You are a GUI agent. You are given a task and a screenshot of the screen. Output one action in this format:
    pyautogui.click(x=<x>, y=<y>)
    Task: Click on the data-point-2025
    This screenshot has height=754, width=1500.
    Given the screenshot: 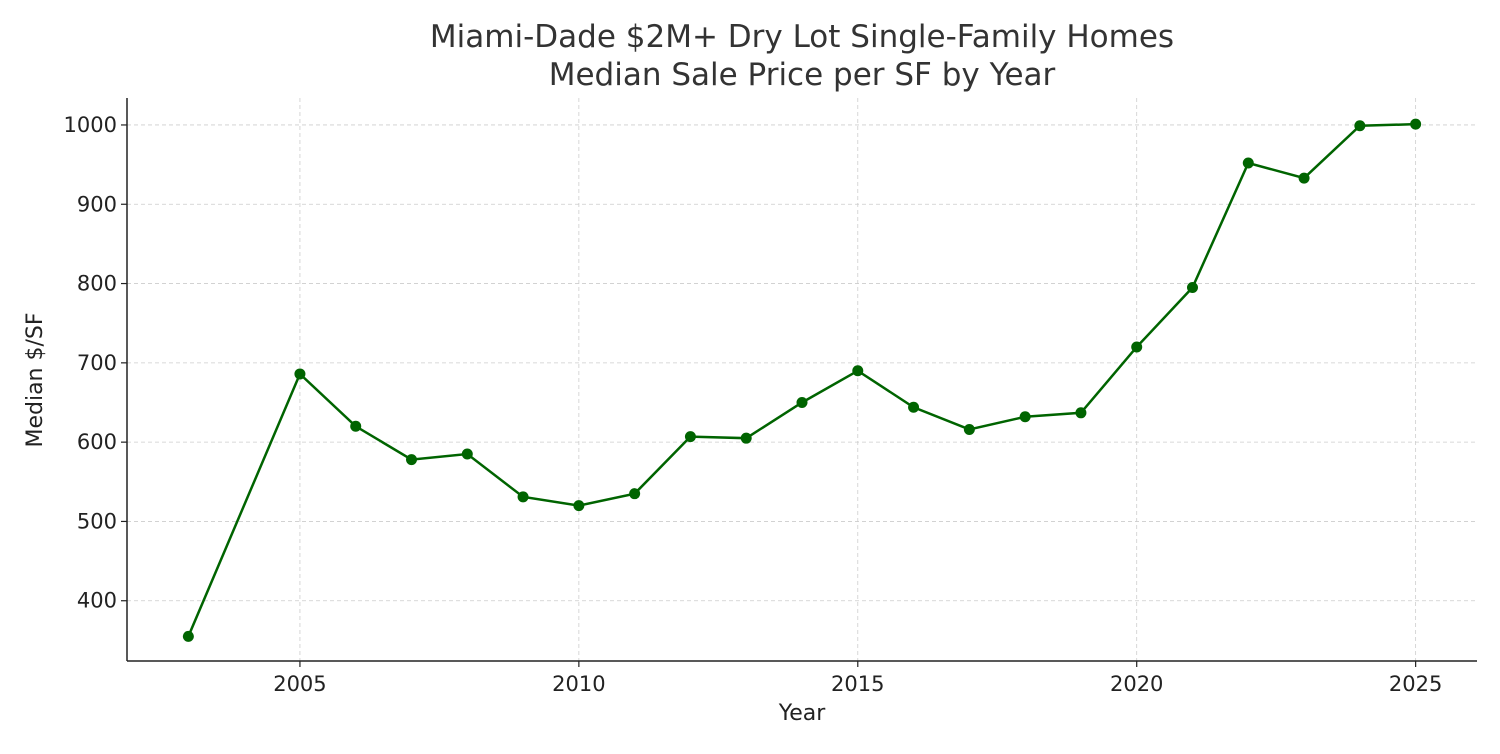 What is the action you would take?
    pyautogui.click(x=1416, y=124)
    